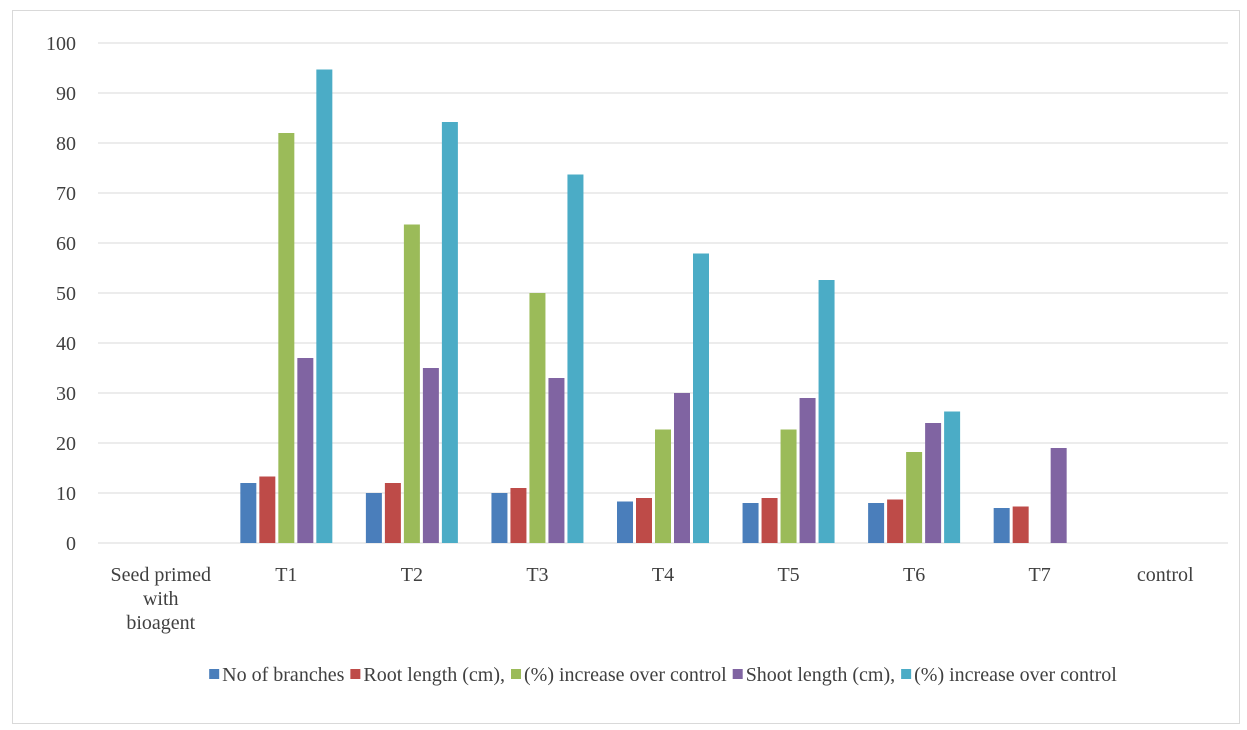 This screenshot has height=730, width=1247. Describe the element at coordinates (434, 675) in the screenshot. I see `legend-label: Root length (cm),` at that location.